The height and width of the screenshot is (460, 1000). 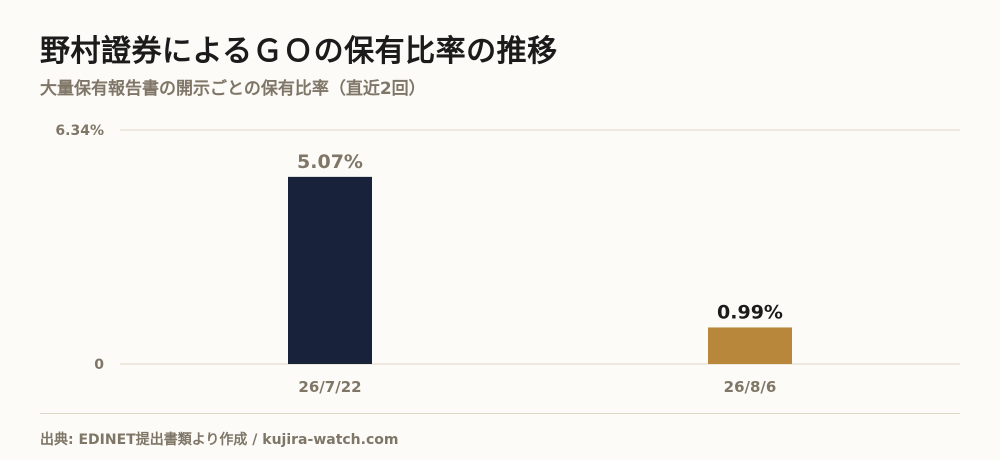 I want to click on source-note: 出典: EDINET提出書類より作成 / kujira-watch.com, so click(x=219, y=440).